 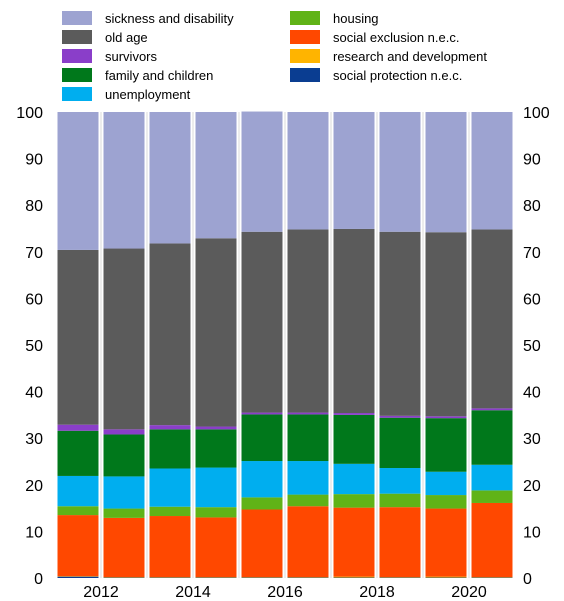 What do you see at coordinates (101, 592) in the screenshot?
I see `x-tick-label: 2012` at bounding box center [101, 592].